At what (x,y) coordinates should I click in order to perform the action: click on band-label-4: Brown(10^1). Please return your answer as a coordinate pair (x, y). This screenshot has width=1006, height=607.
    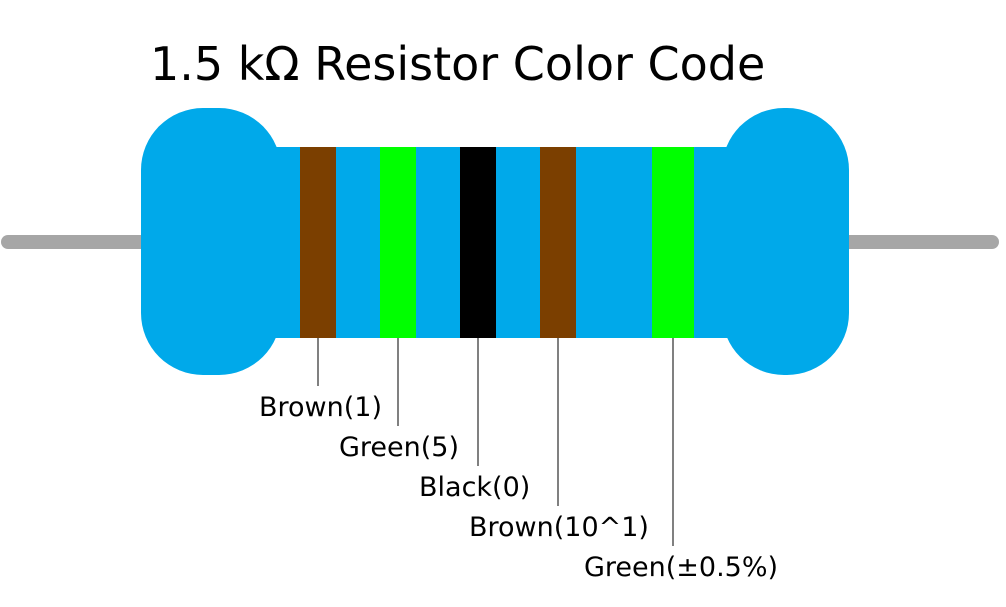
    Looking at the image, I should click on (559, 527).